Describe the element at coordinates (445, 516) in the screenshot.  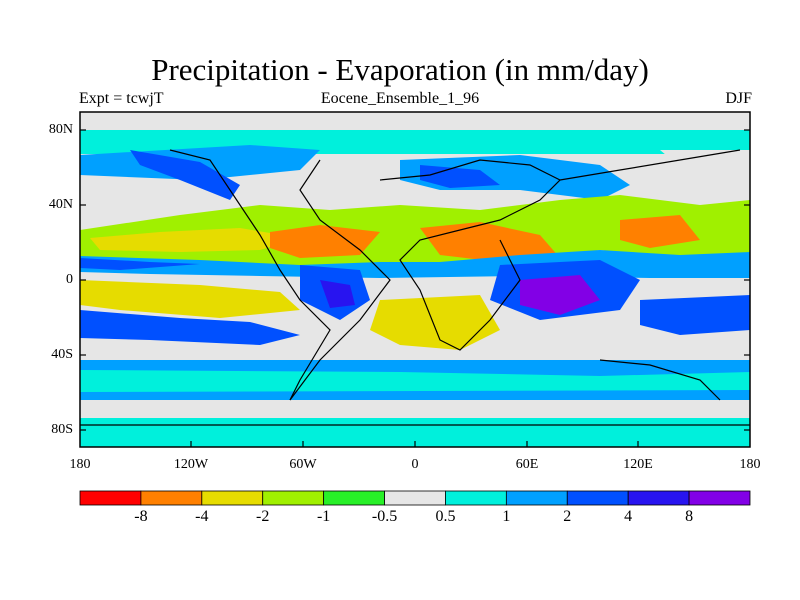
I see `colorbar-label: 0.5` at that location.